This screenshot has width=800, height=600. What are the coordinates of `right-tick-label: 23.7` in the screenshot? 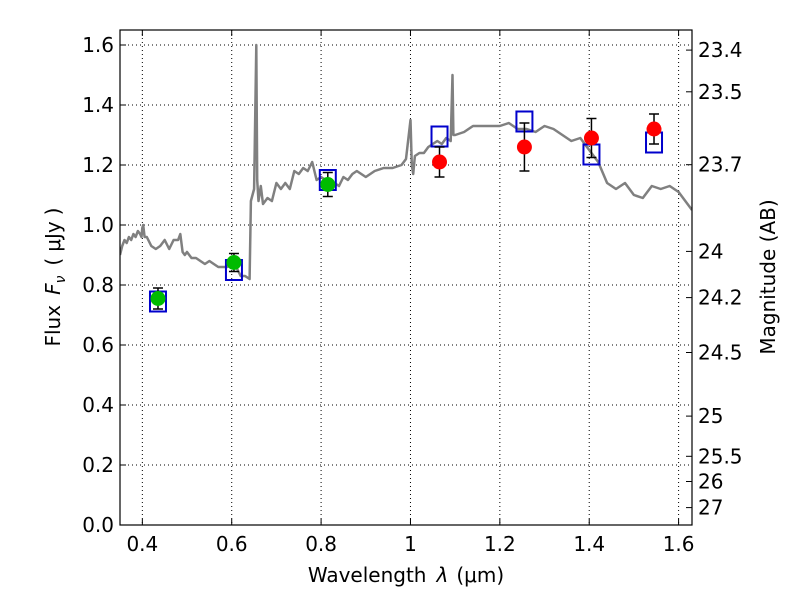 It's located at (720, 165).